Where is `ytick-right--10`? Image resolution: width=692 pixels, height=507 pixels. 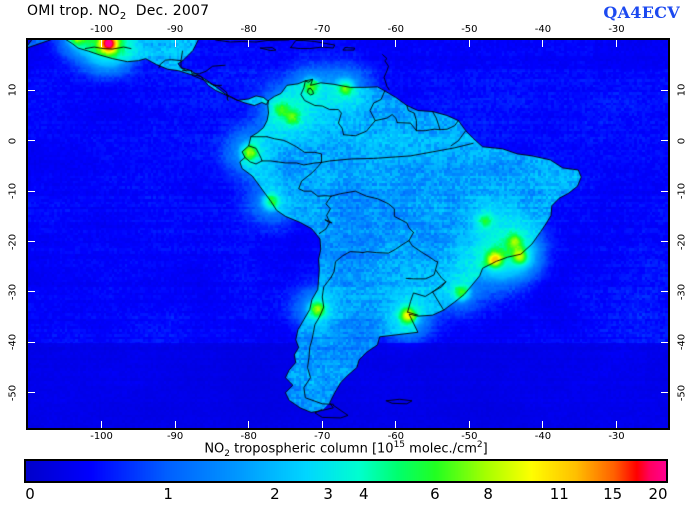 ytick-right--10 is located at coordinates (664, 191).